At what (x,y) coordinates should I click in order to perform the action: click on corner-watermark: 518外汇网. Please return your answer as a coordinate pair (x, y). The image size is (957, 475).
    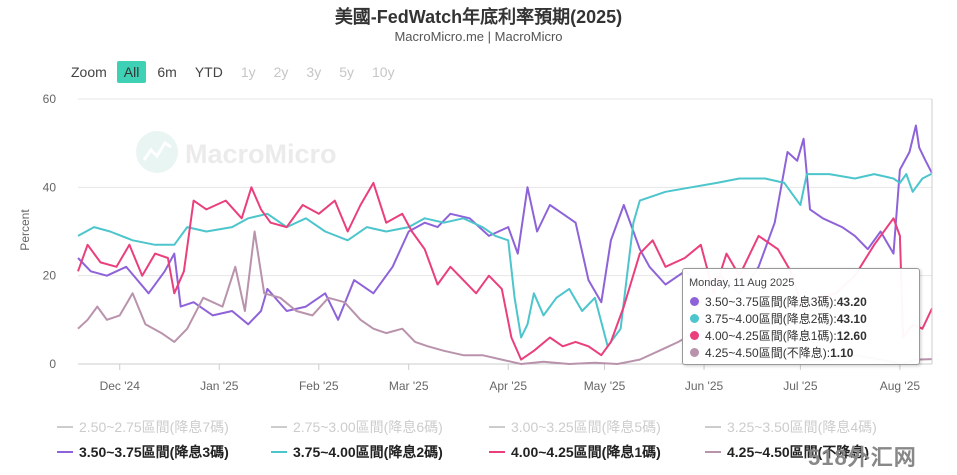
    Looking at the image, I should click on (862, 457).